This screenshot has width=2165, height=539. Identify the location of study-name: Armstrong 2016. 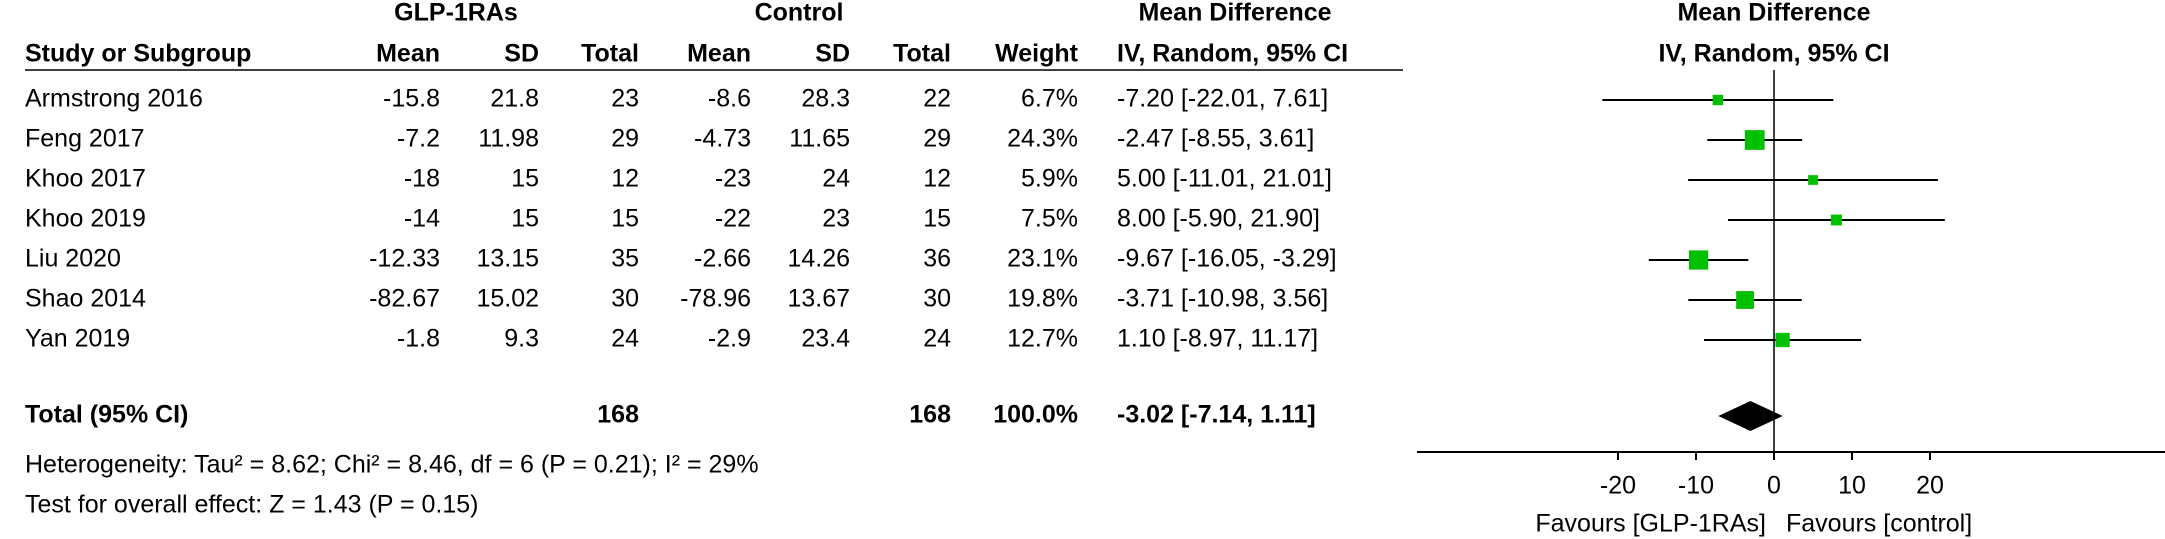
(114, 99).